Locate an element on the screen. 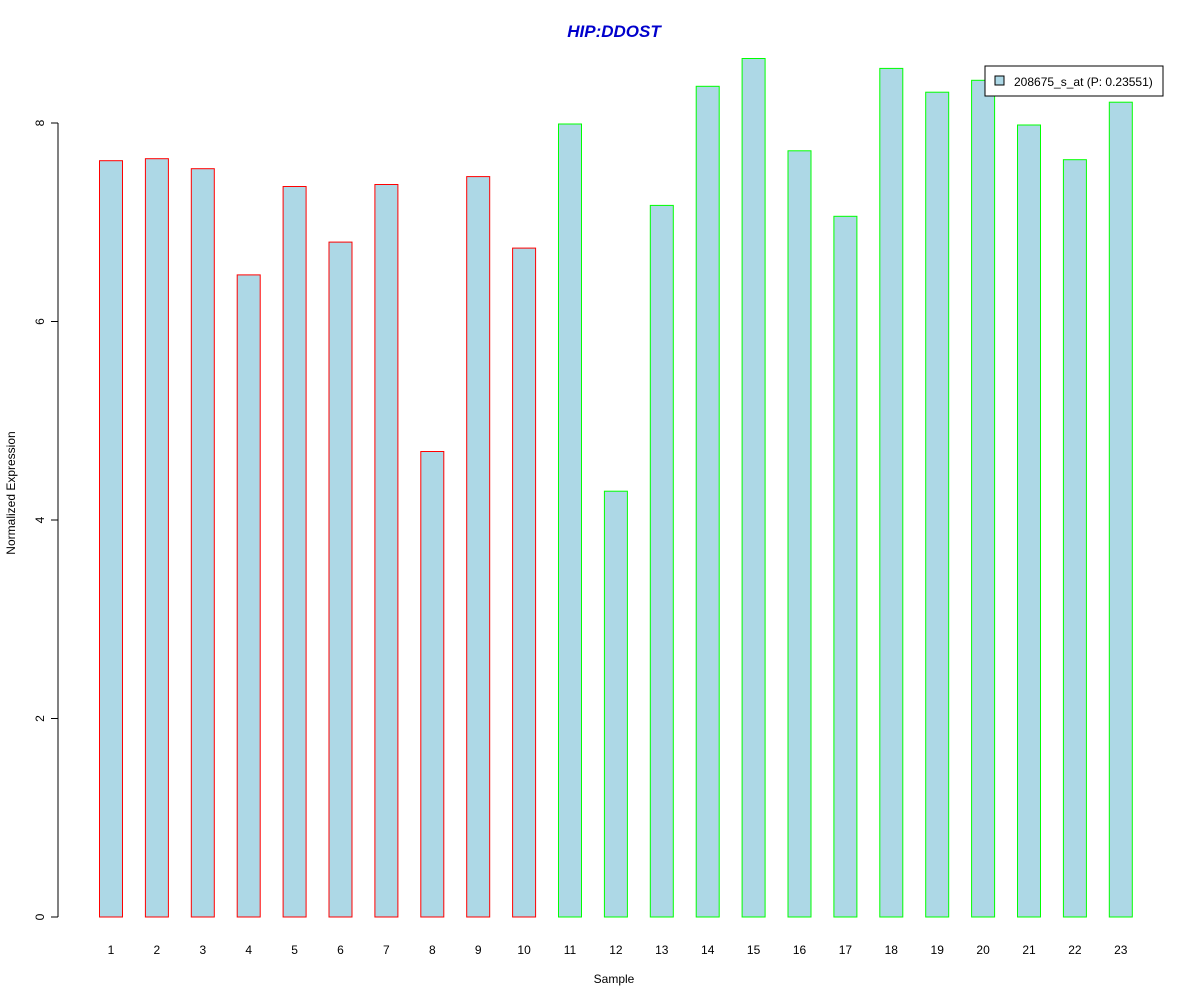 Image resolution: width=1200 pixels, height=1000 pixels. x-axis-label: Sample is located at coordinates (614, 979).